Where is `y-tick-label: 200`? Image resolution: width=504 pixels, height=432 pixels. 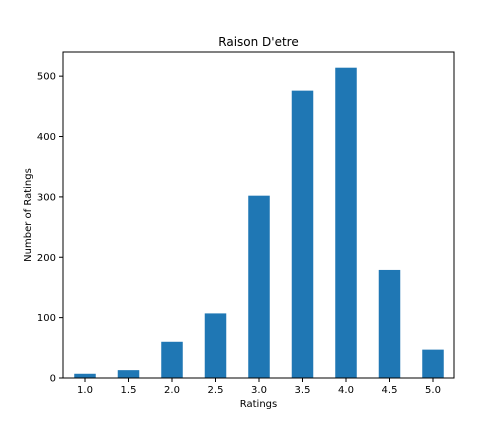
y-tick-label: 200 is located at coordinates (46, 258).